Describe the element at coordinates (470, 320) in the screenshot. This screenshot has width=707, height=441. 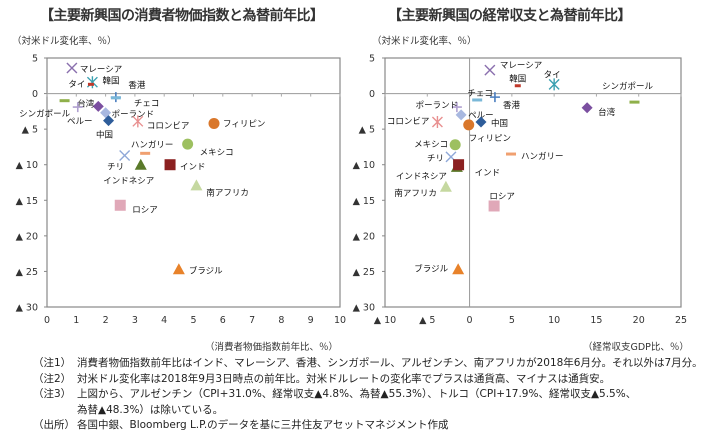
I see `x-tick-label: 0` at that location.